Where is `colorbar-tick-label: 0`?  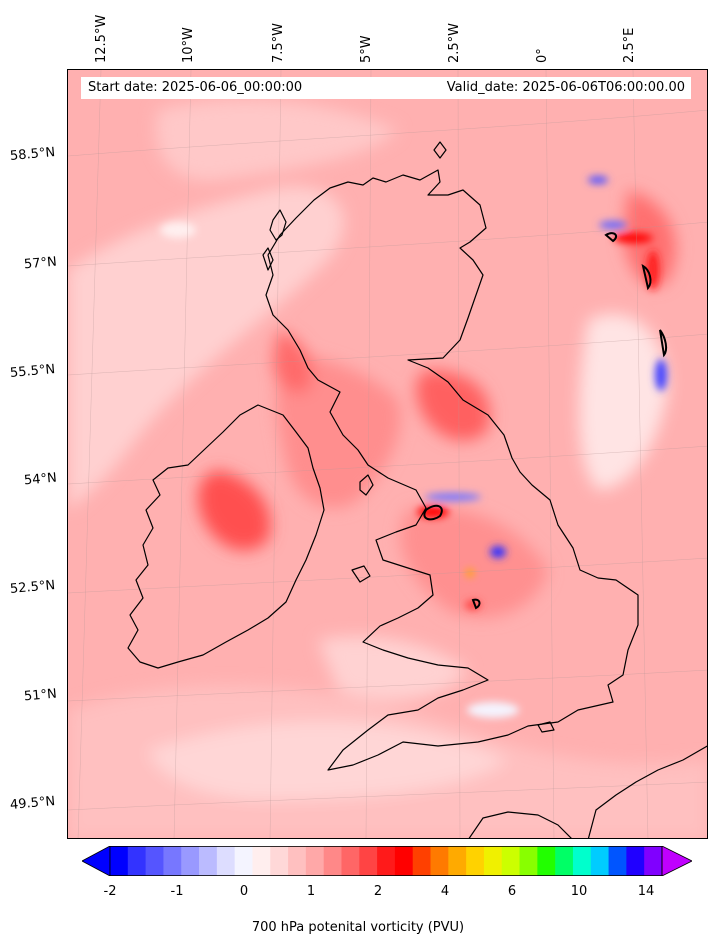 colorbar-tick-label: 0 is located at coordinates (244, 891).